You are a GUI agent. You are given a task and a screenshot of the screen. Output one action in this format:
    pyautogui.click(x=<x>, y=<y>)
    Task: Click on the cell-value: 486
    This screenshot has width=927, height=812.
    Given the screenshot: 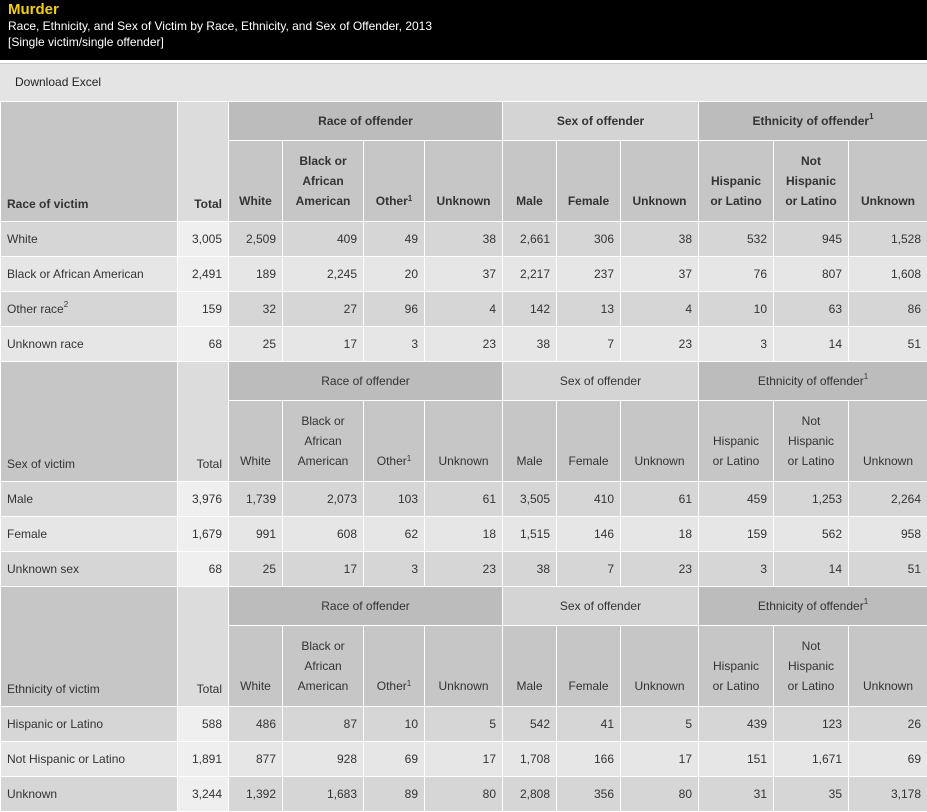 What is the action you would take?
    pyautogui.click(x=256, y=724)
    